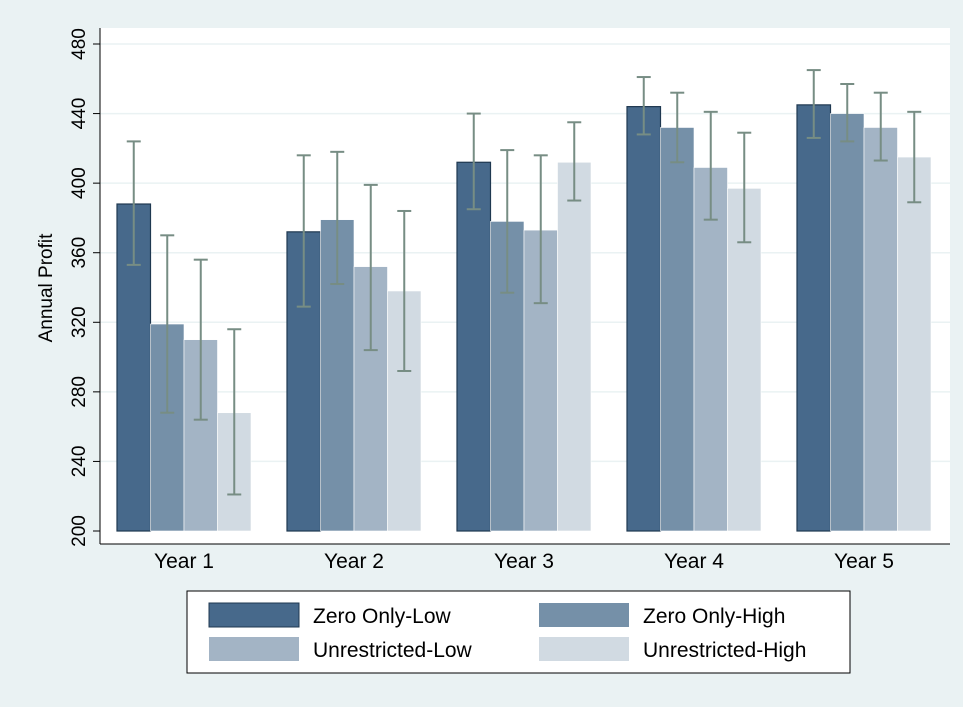  Describe the element at coordinates (79, 114) in the screenshot. I see `y-tick-label: 440` at that location.